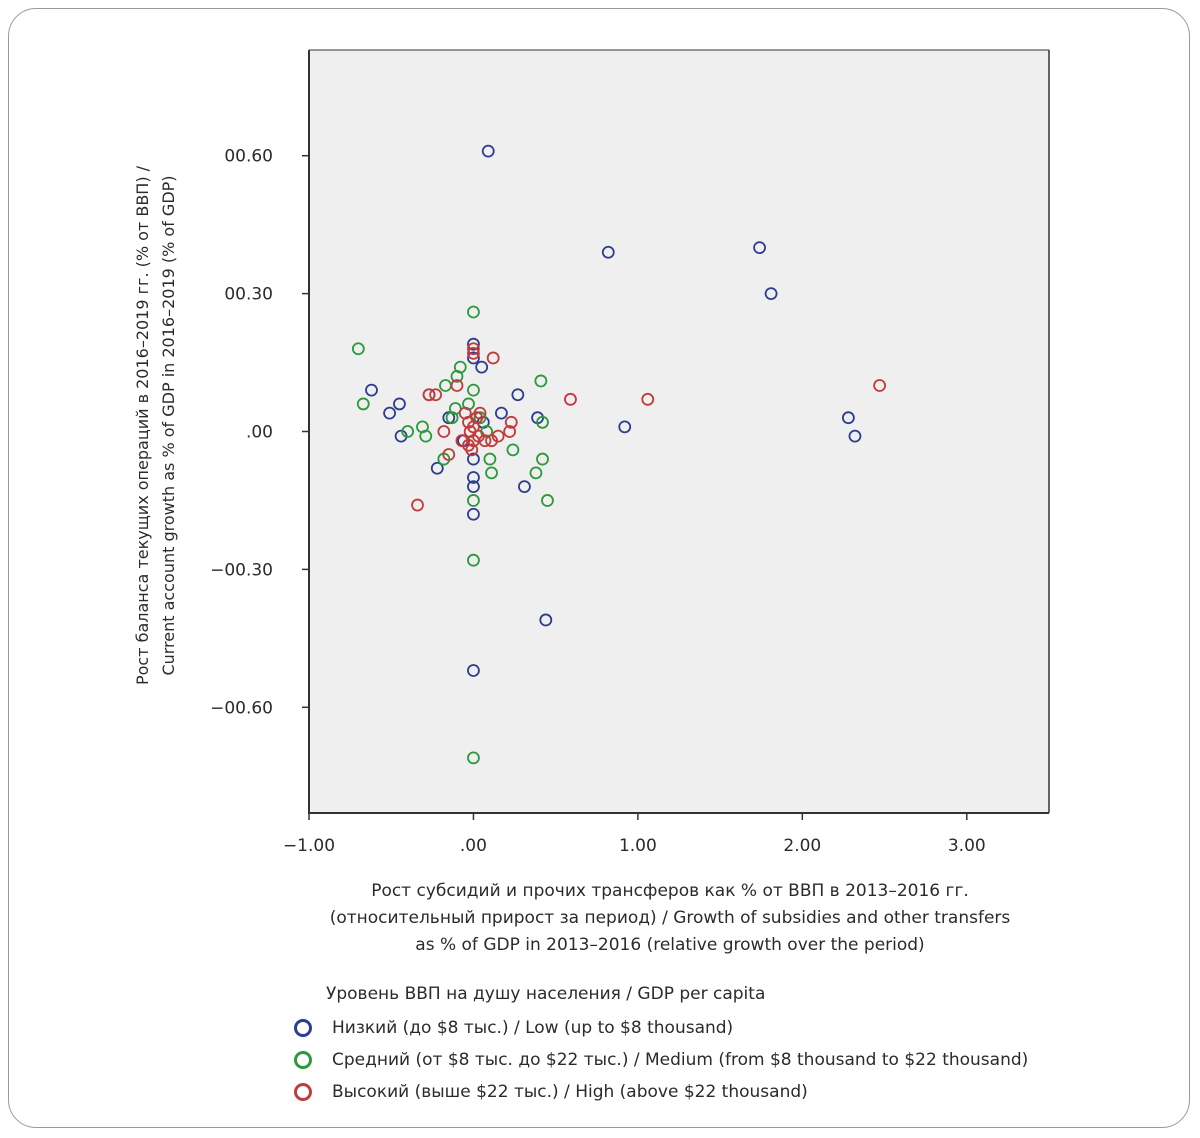 The image size is (1200, 1138). Describe the element at coordinates (259, 433) in the screenshot. I see `y-tick-label: .00` at that location.